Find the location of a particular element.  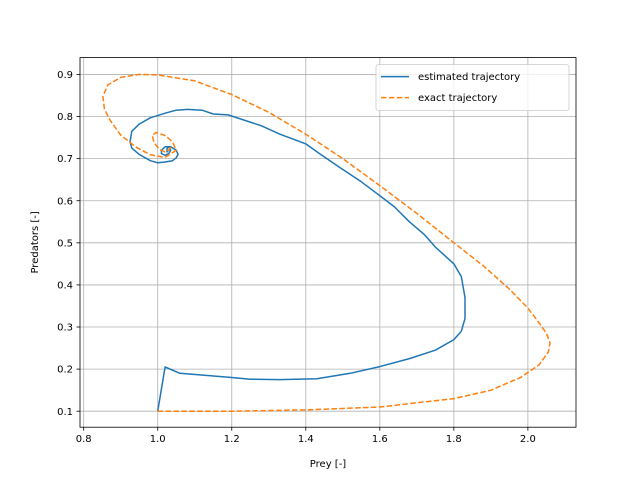

x-tick-label: 1.0 is located at coordinates (158, 439).